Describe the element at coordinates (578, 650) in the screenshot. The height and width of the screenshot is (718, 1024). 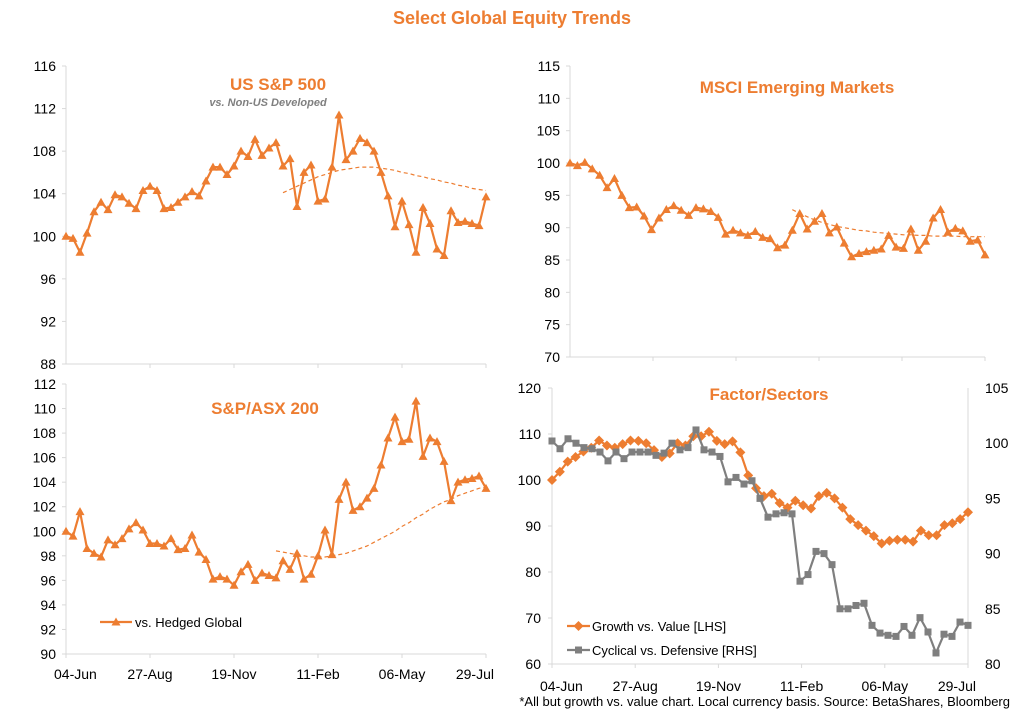
I see `legend-marker` at that location.